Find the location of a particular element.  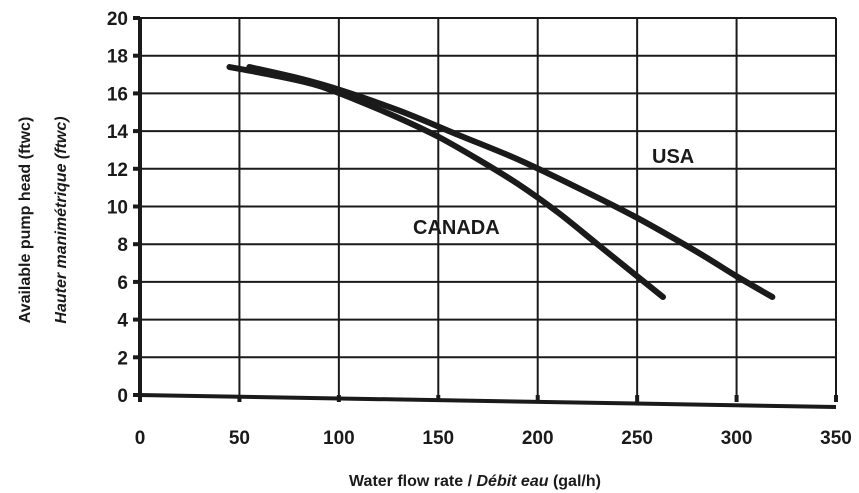

y-tick-label: 16 is located at coordinates (117, 94).